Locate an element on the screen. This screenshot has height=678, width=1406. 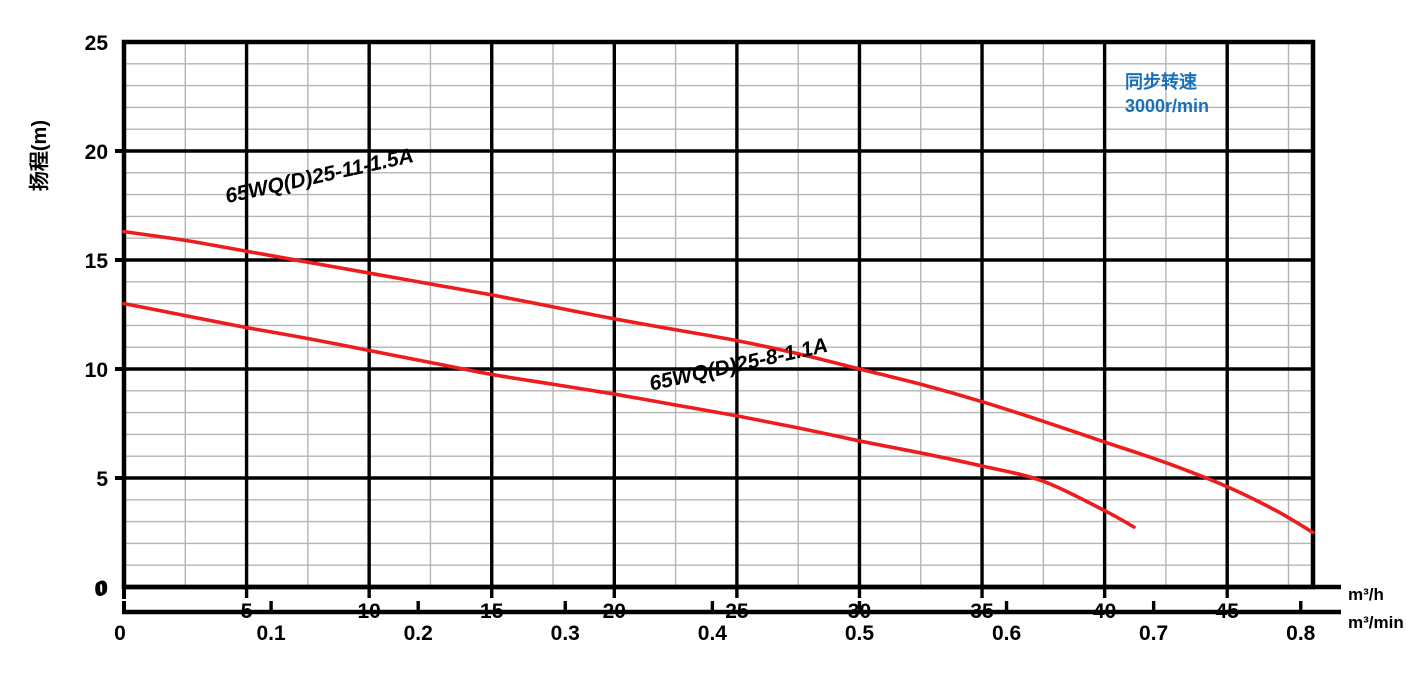
x-axis-secondary-tick-label: 0.1 is located at coordinates (271, 633).